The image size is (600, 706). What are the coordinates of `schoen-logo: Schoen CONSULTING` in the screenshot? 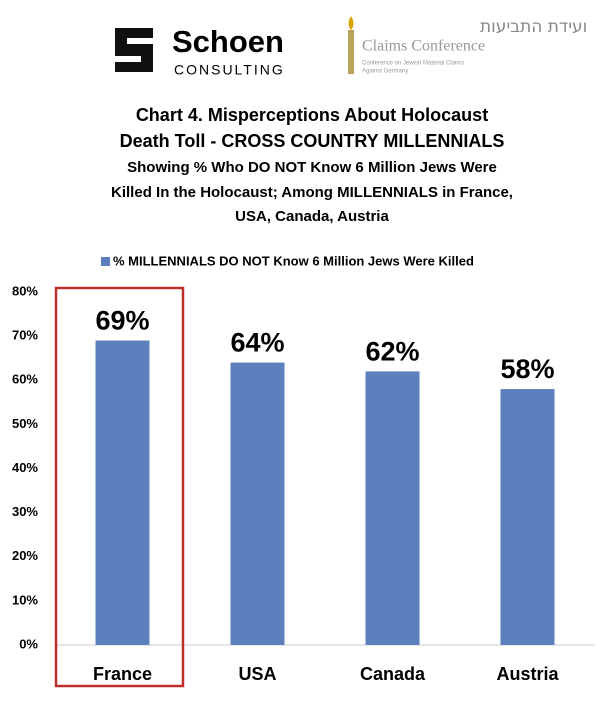 It's located at (200, 51).